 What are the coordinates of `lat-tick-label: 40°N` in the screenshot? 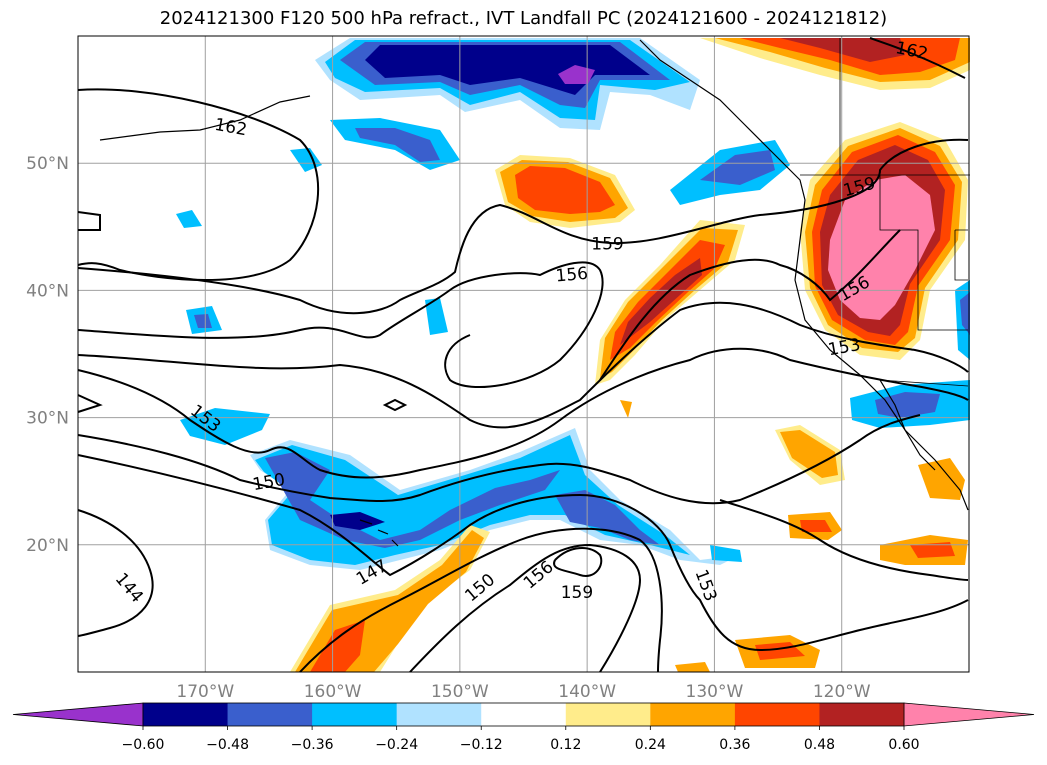 It's located at (47, 291).